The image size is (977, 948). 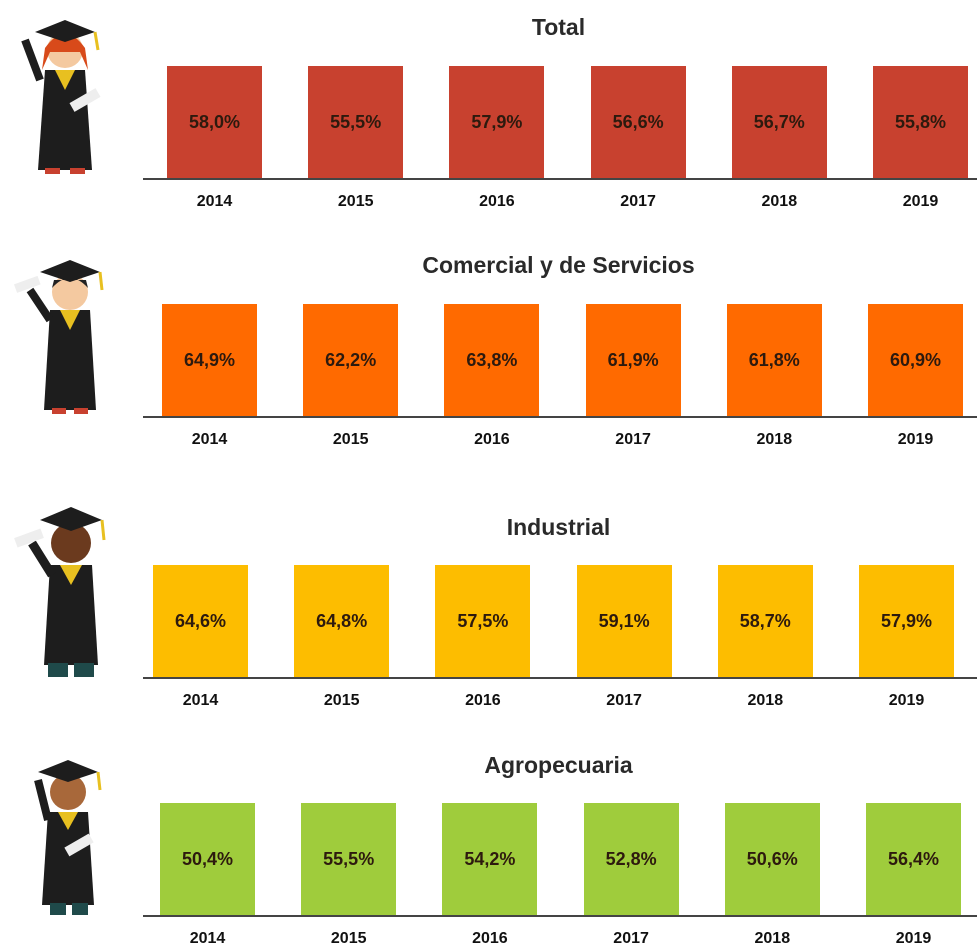 I want to click on value-tile: 58,7%, so click(x=765, y=621).